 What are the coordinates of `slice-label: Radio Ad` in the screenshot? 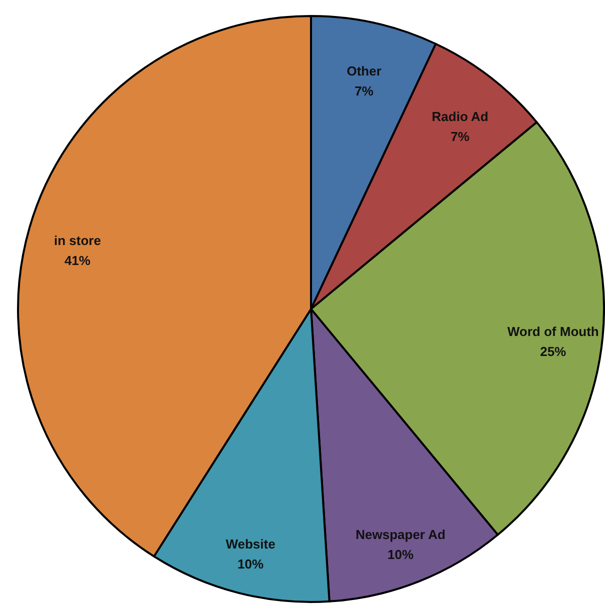 It's located at (460, 116).